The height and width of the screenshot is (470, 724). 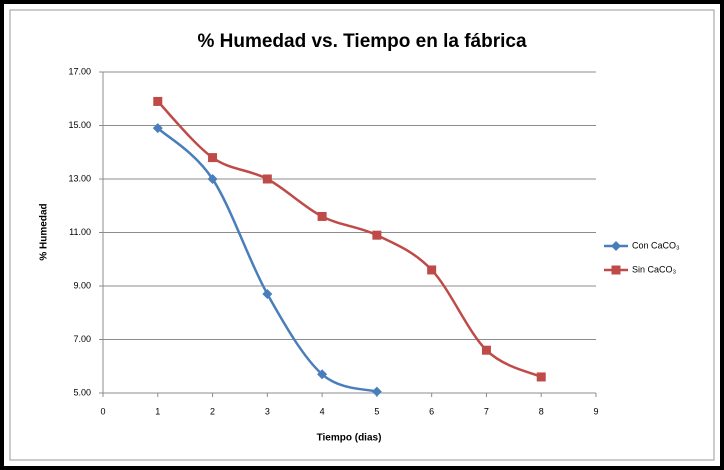 I want to click on y-tick-label: 5.00, so click(x=82, y=392).